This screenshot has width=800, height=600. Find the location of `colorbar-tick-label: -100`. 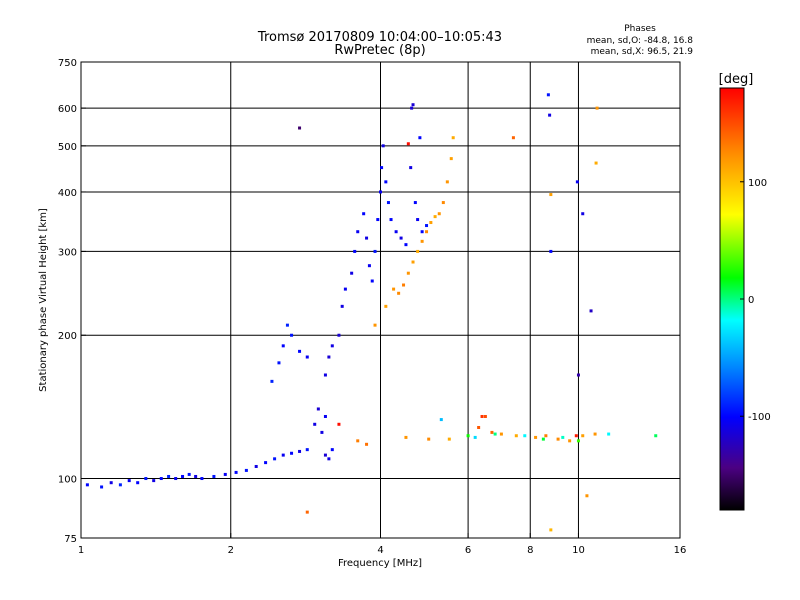

colorbar-tick-label: -100 is located at coordinates (759, 417).